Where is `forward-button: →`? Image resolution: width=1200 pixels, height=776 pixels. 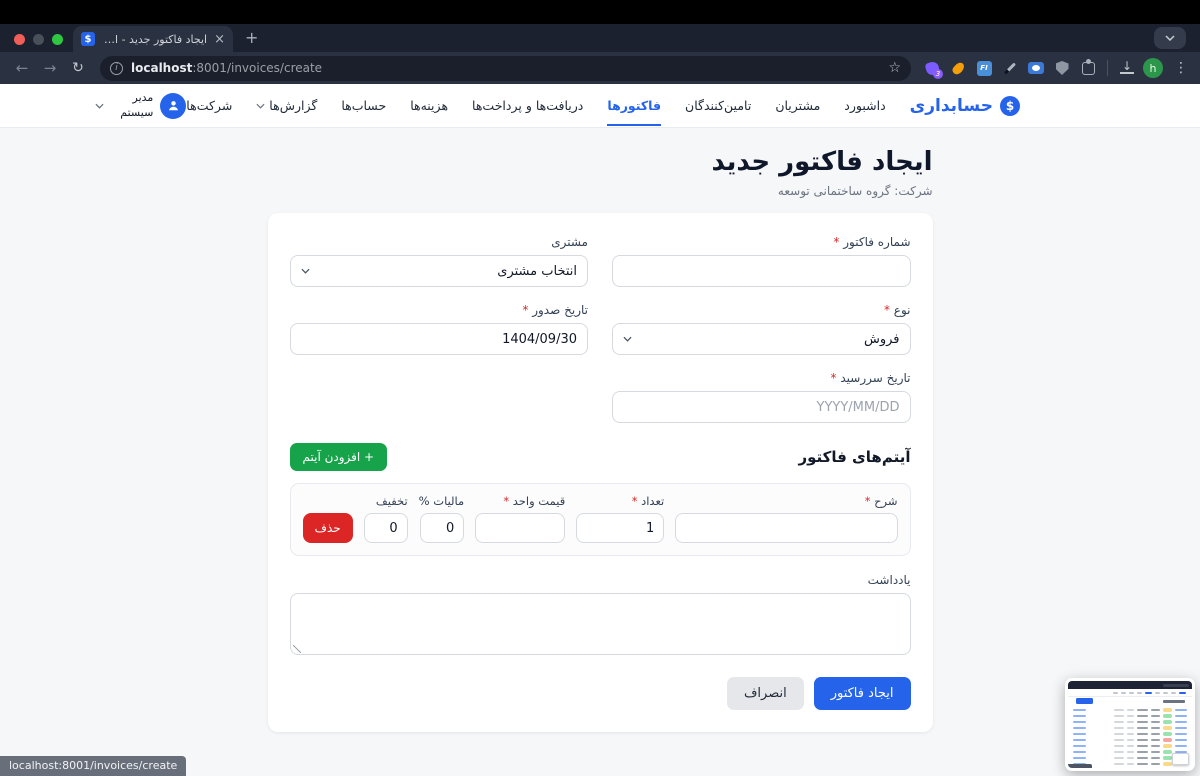
forward-button: → is located at coordinates (50, 68).